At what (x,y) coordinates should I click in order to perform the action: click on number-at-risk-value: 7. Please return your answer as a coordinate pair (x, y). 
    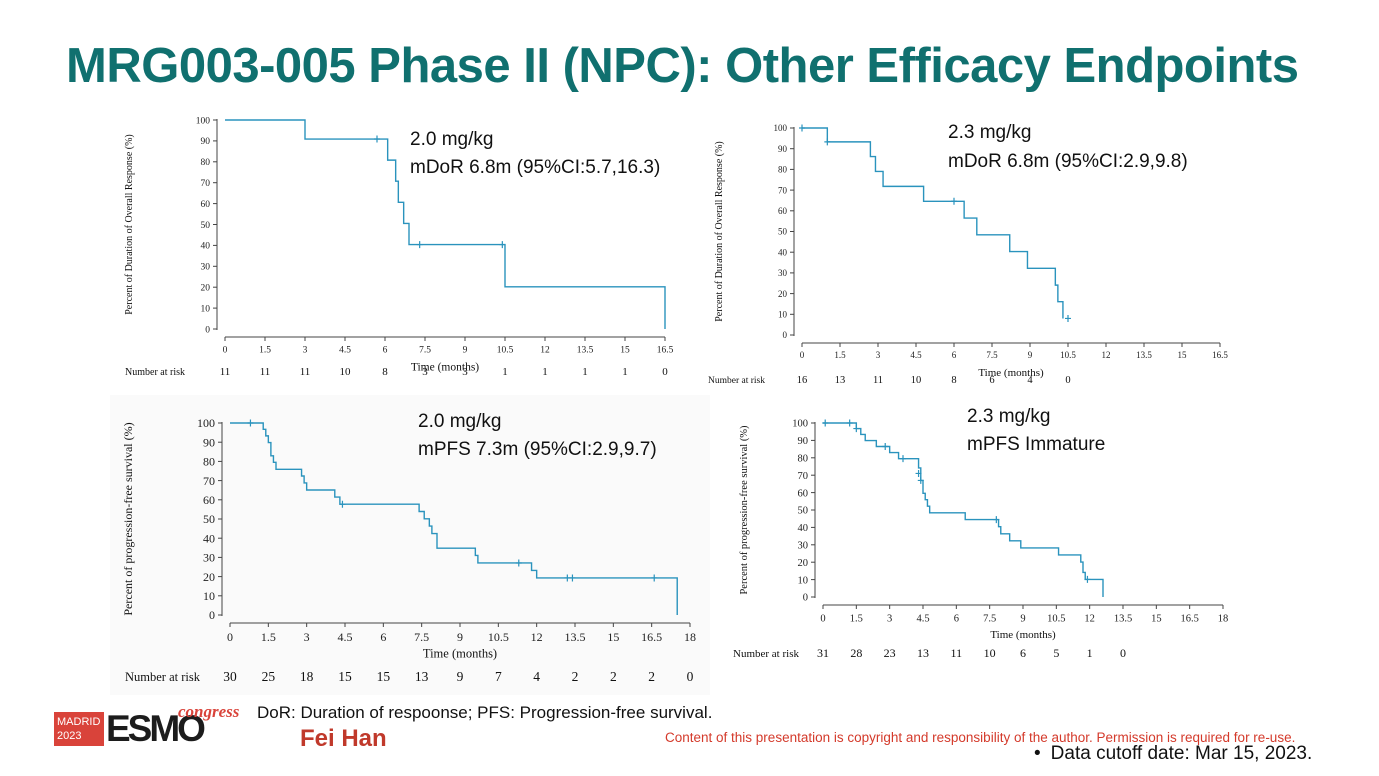
    Looking at the image, I should click on (498, 676).